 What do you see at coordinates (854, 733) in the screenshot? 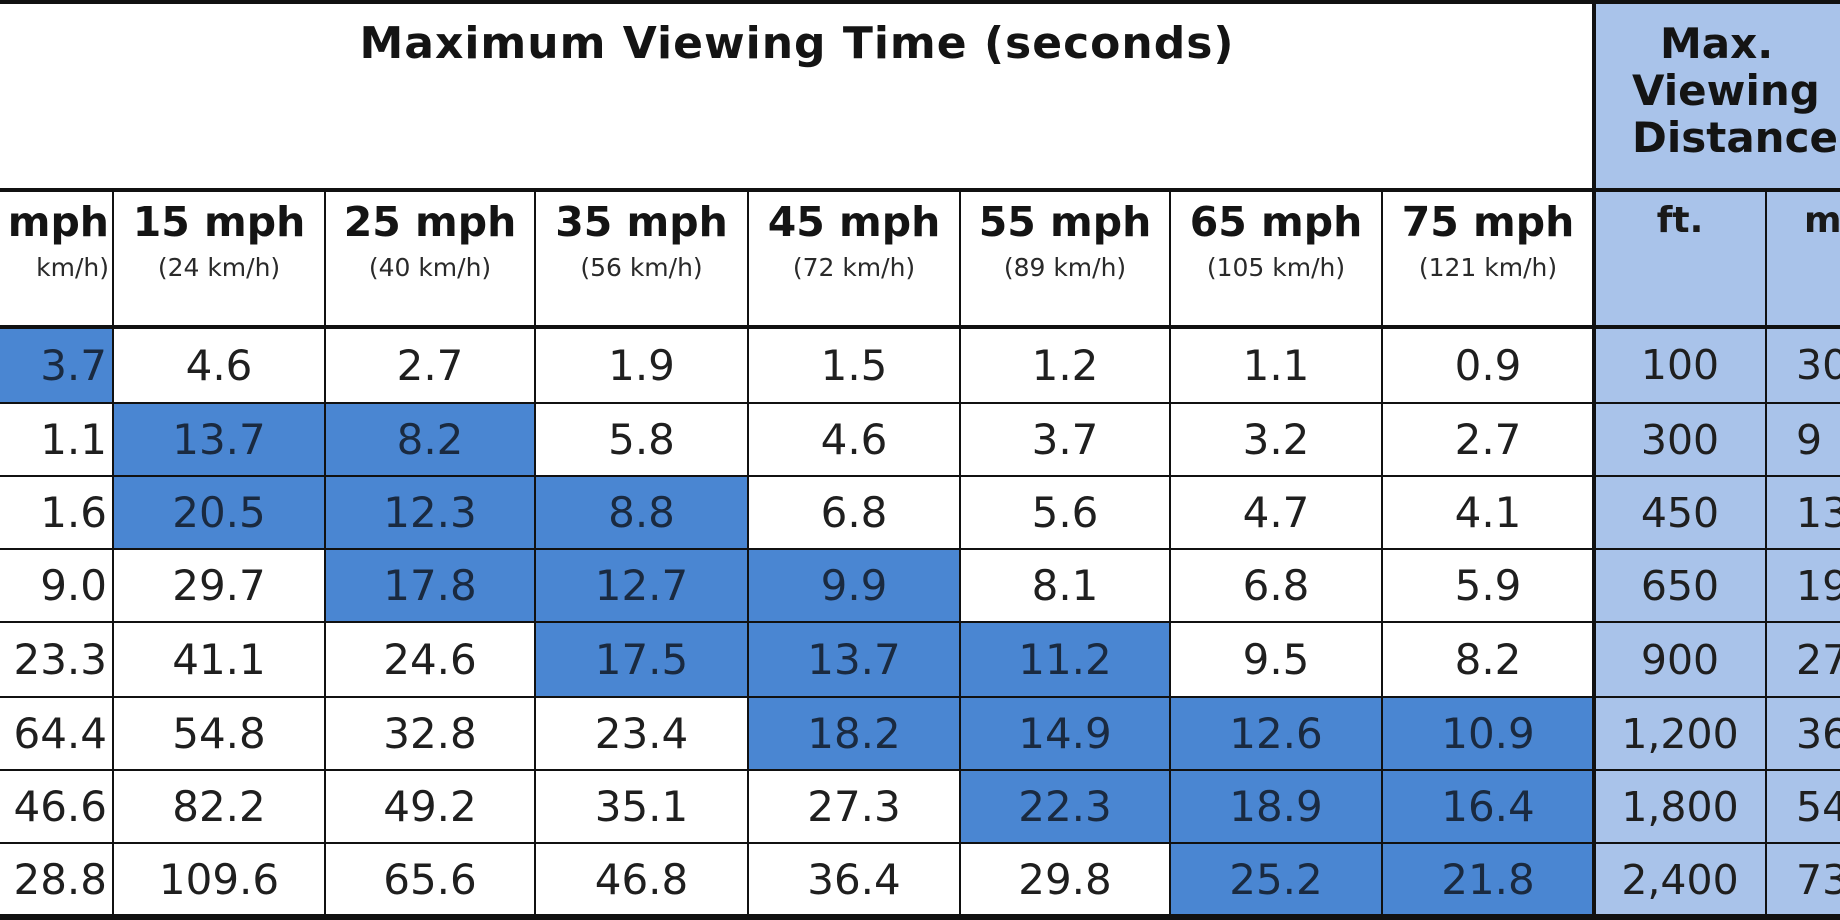
I see `time-cell-highlighted: 18.2` at bounding box center [854, 733].